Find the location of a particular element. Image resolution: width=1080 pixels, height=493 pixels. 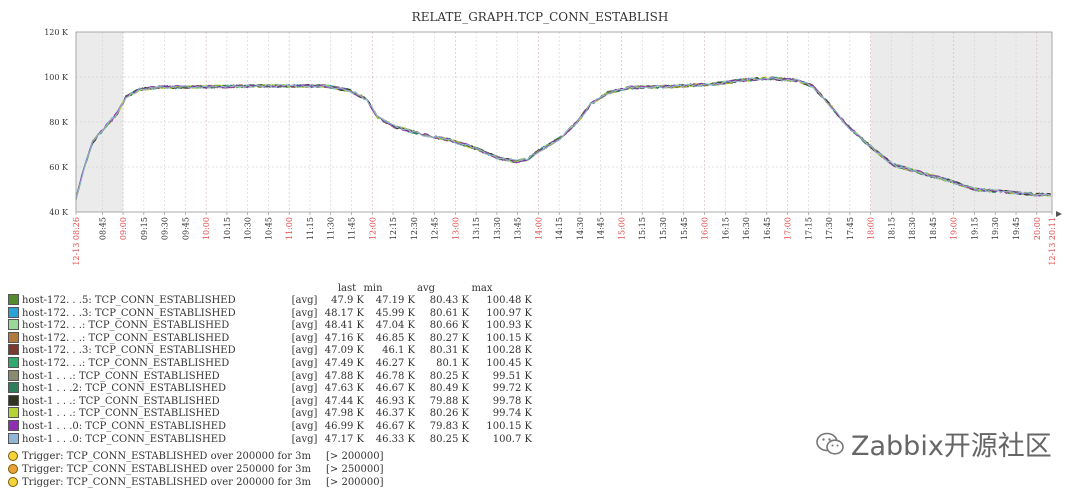

x-tick-label: 19:45 is located at coordinates (1016, 228).